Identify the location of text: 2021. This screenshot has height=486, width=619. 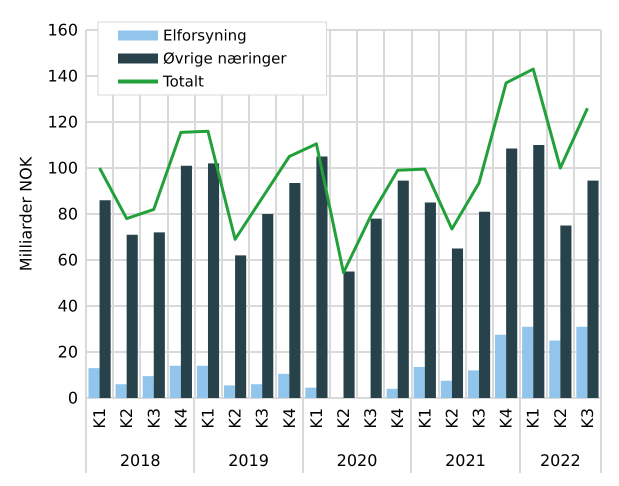
(465, 460).